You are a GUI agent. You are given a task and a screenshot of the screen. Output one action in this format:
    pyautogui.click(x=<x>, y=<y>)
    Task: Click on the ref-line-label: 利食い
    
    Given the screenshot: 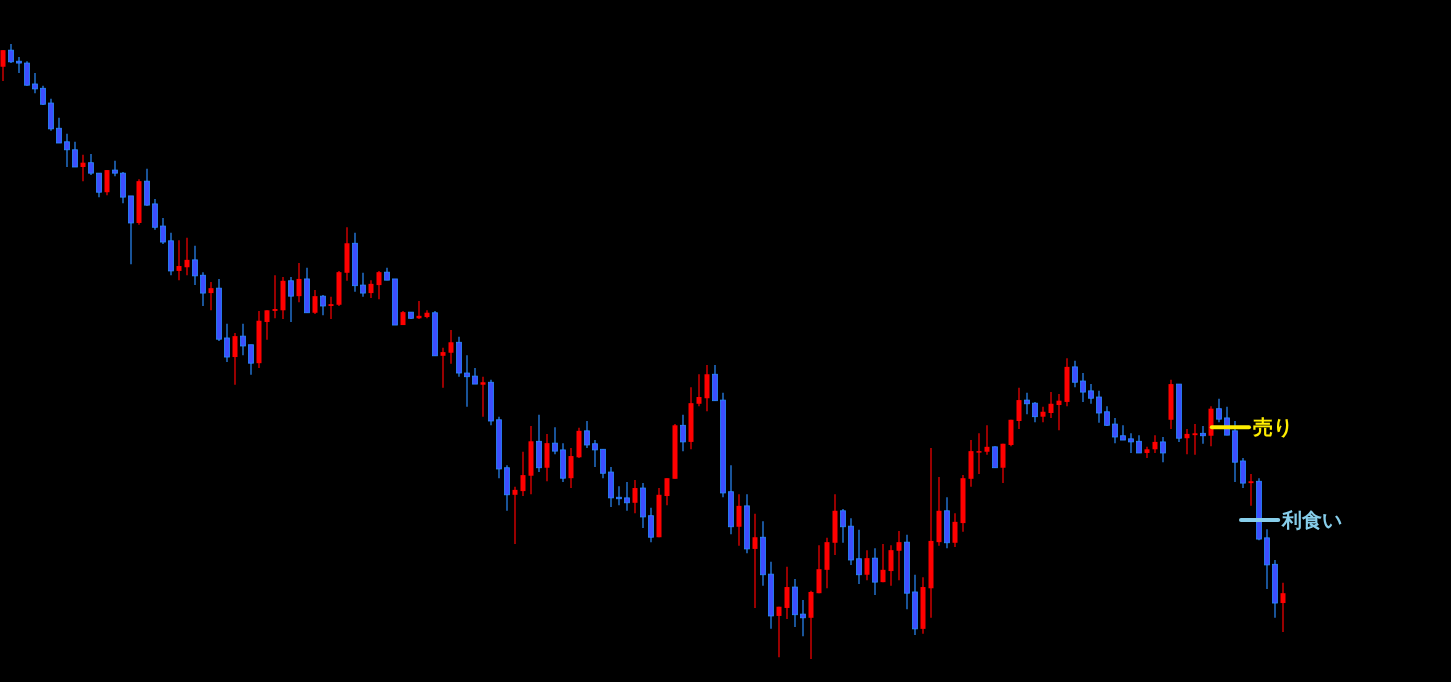 What is the action you would take?
    pyautogui.click(x=1312, y=520)
    